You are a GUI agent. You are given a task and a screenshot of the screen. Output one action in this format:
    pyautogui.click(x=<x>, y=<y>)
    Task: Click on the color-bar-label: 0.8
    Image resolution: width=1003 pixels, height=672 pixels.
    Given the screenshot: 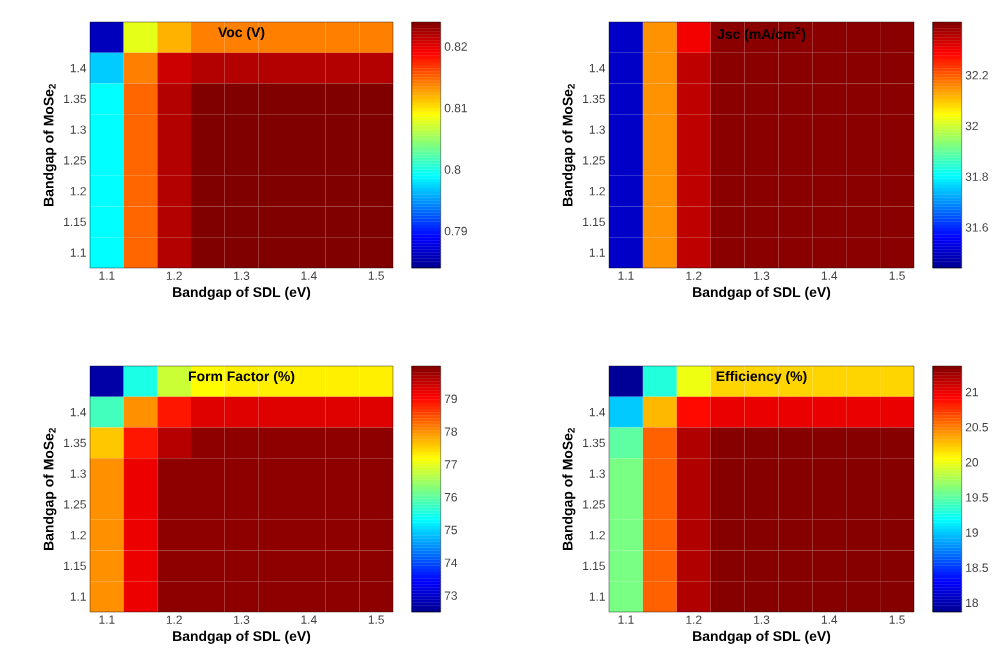 What is the action you would take?
    pyautogui.click(x=452, y=169)
    